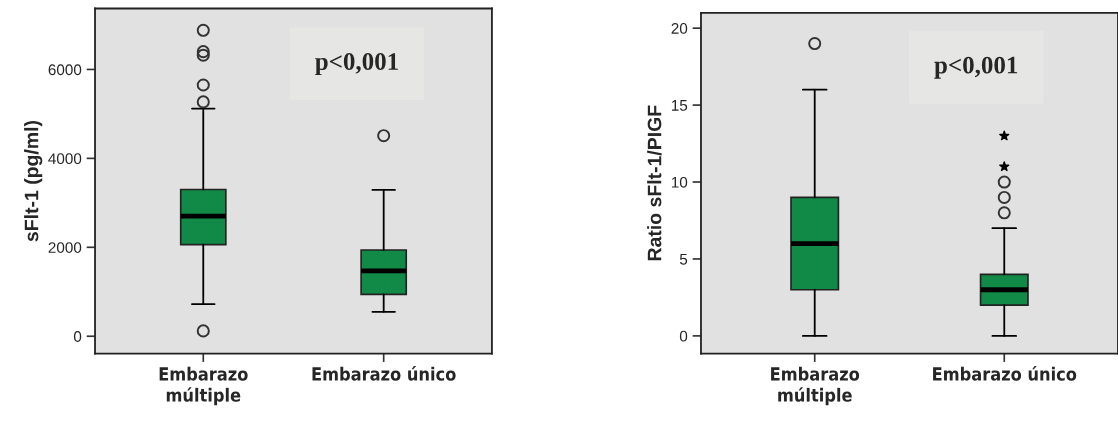  I want to click on y-tick-label: 15, so click(679, 105).